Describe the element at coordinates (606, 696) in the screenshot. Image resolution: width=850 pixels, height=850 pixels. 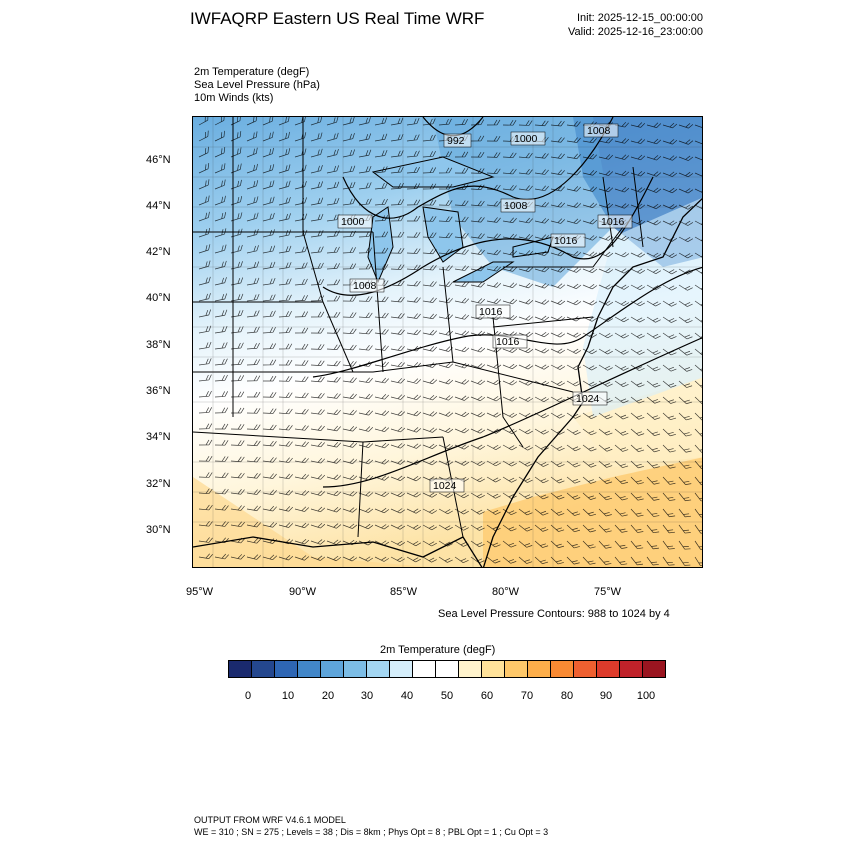
I see `legend-label: 90` at that location.